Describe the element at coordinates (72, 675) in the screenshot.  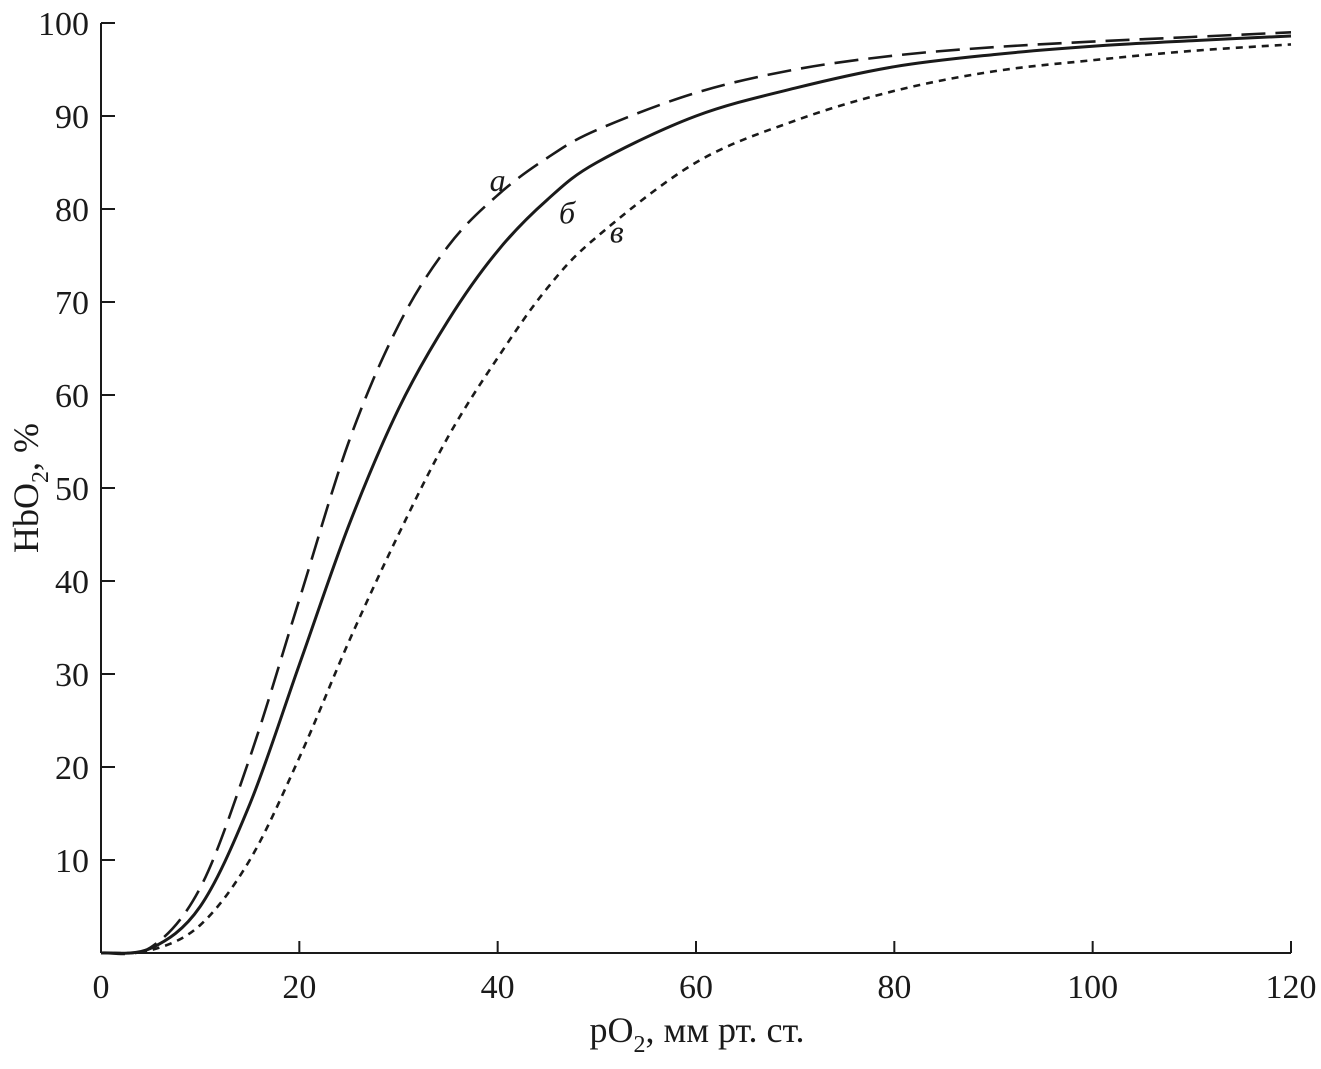
I see `y-tick-label: 30` at that location.